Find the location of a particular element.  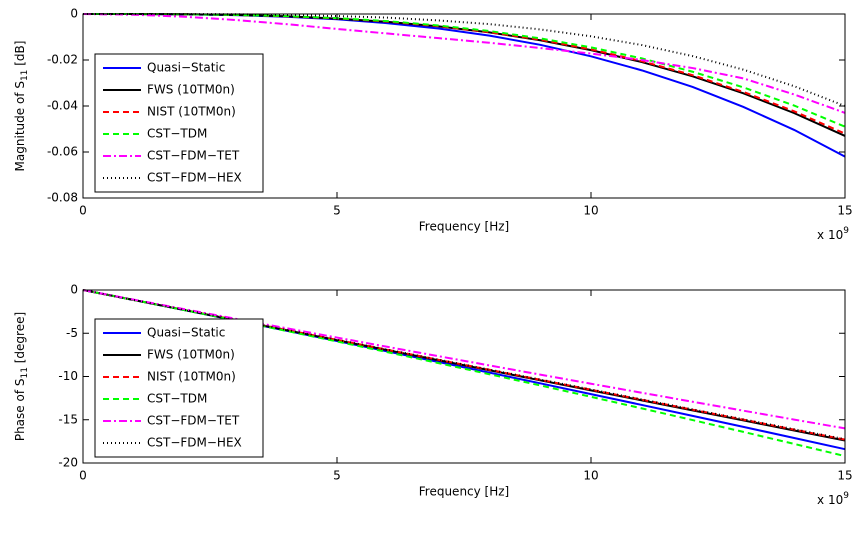

y-axis-label: Magnitude of S11 [dB] is located at coordinates (21, 106).